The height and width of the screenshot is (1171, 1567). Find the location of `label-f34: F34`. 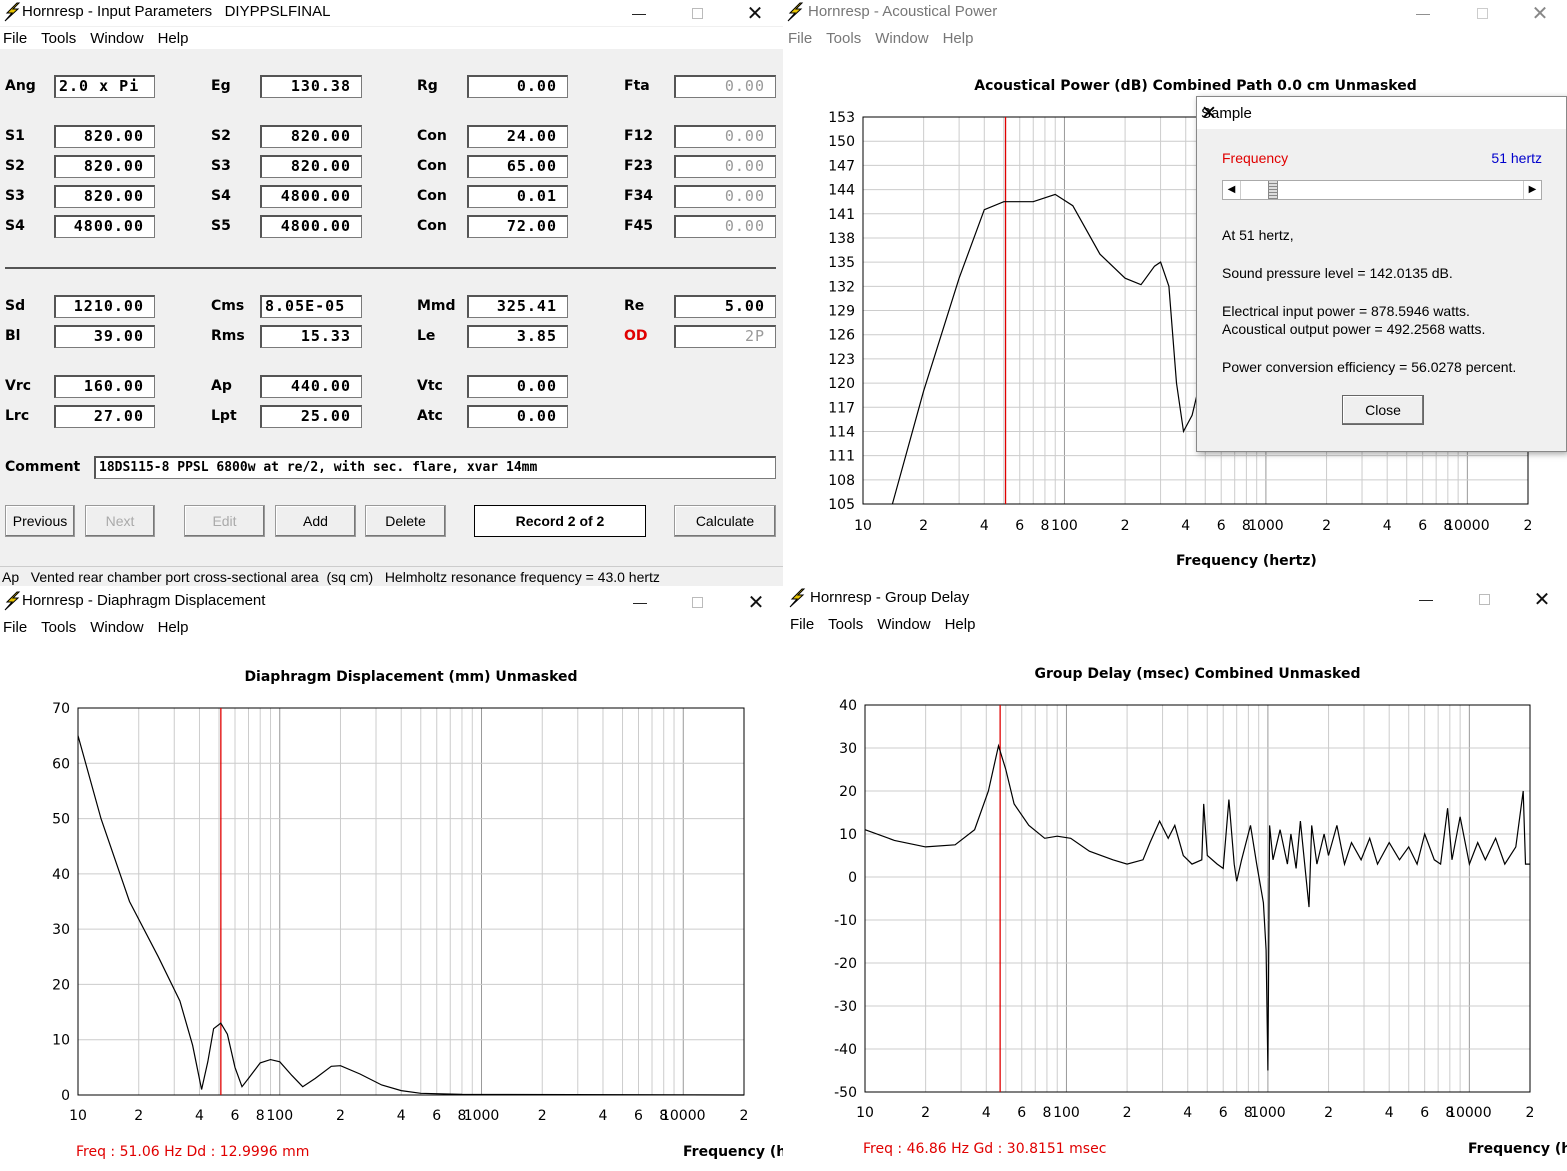

label-f34: F34 is located at coordinates (639, 196).